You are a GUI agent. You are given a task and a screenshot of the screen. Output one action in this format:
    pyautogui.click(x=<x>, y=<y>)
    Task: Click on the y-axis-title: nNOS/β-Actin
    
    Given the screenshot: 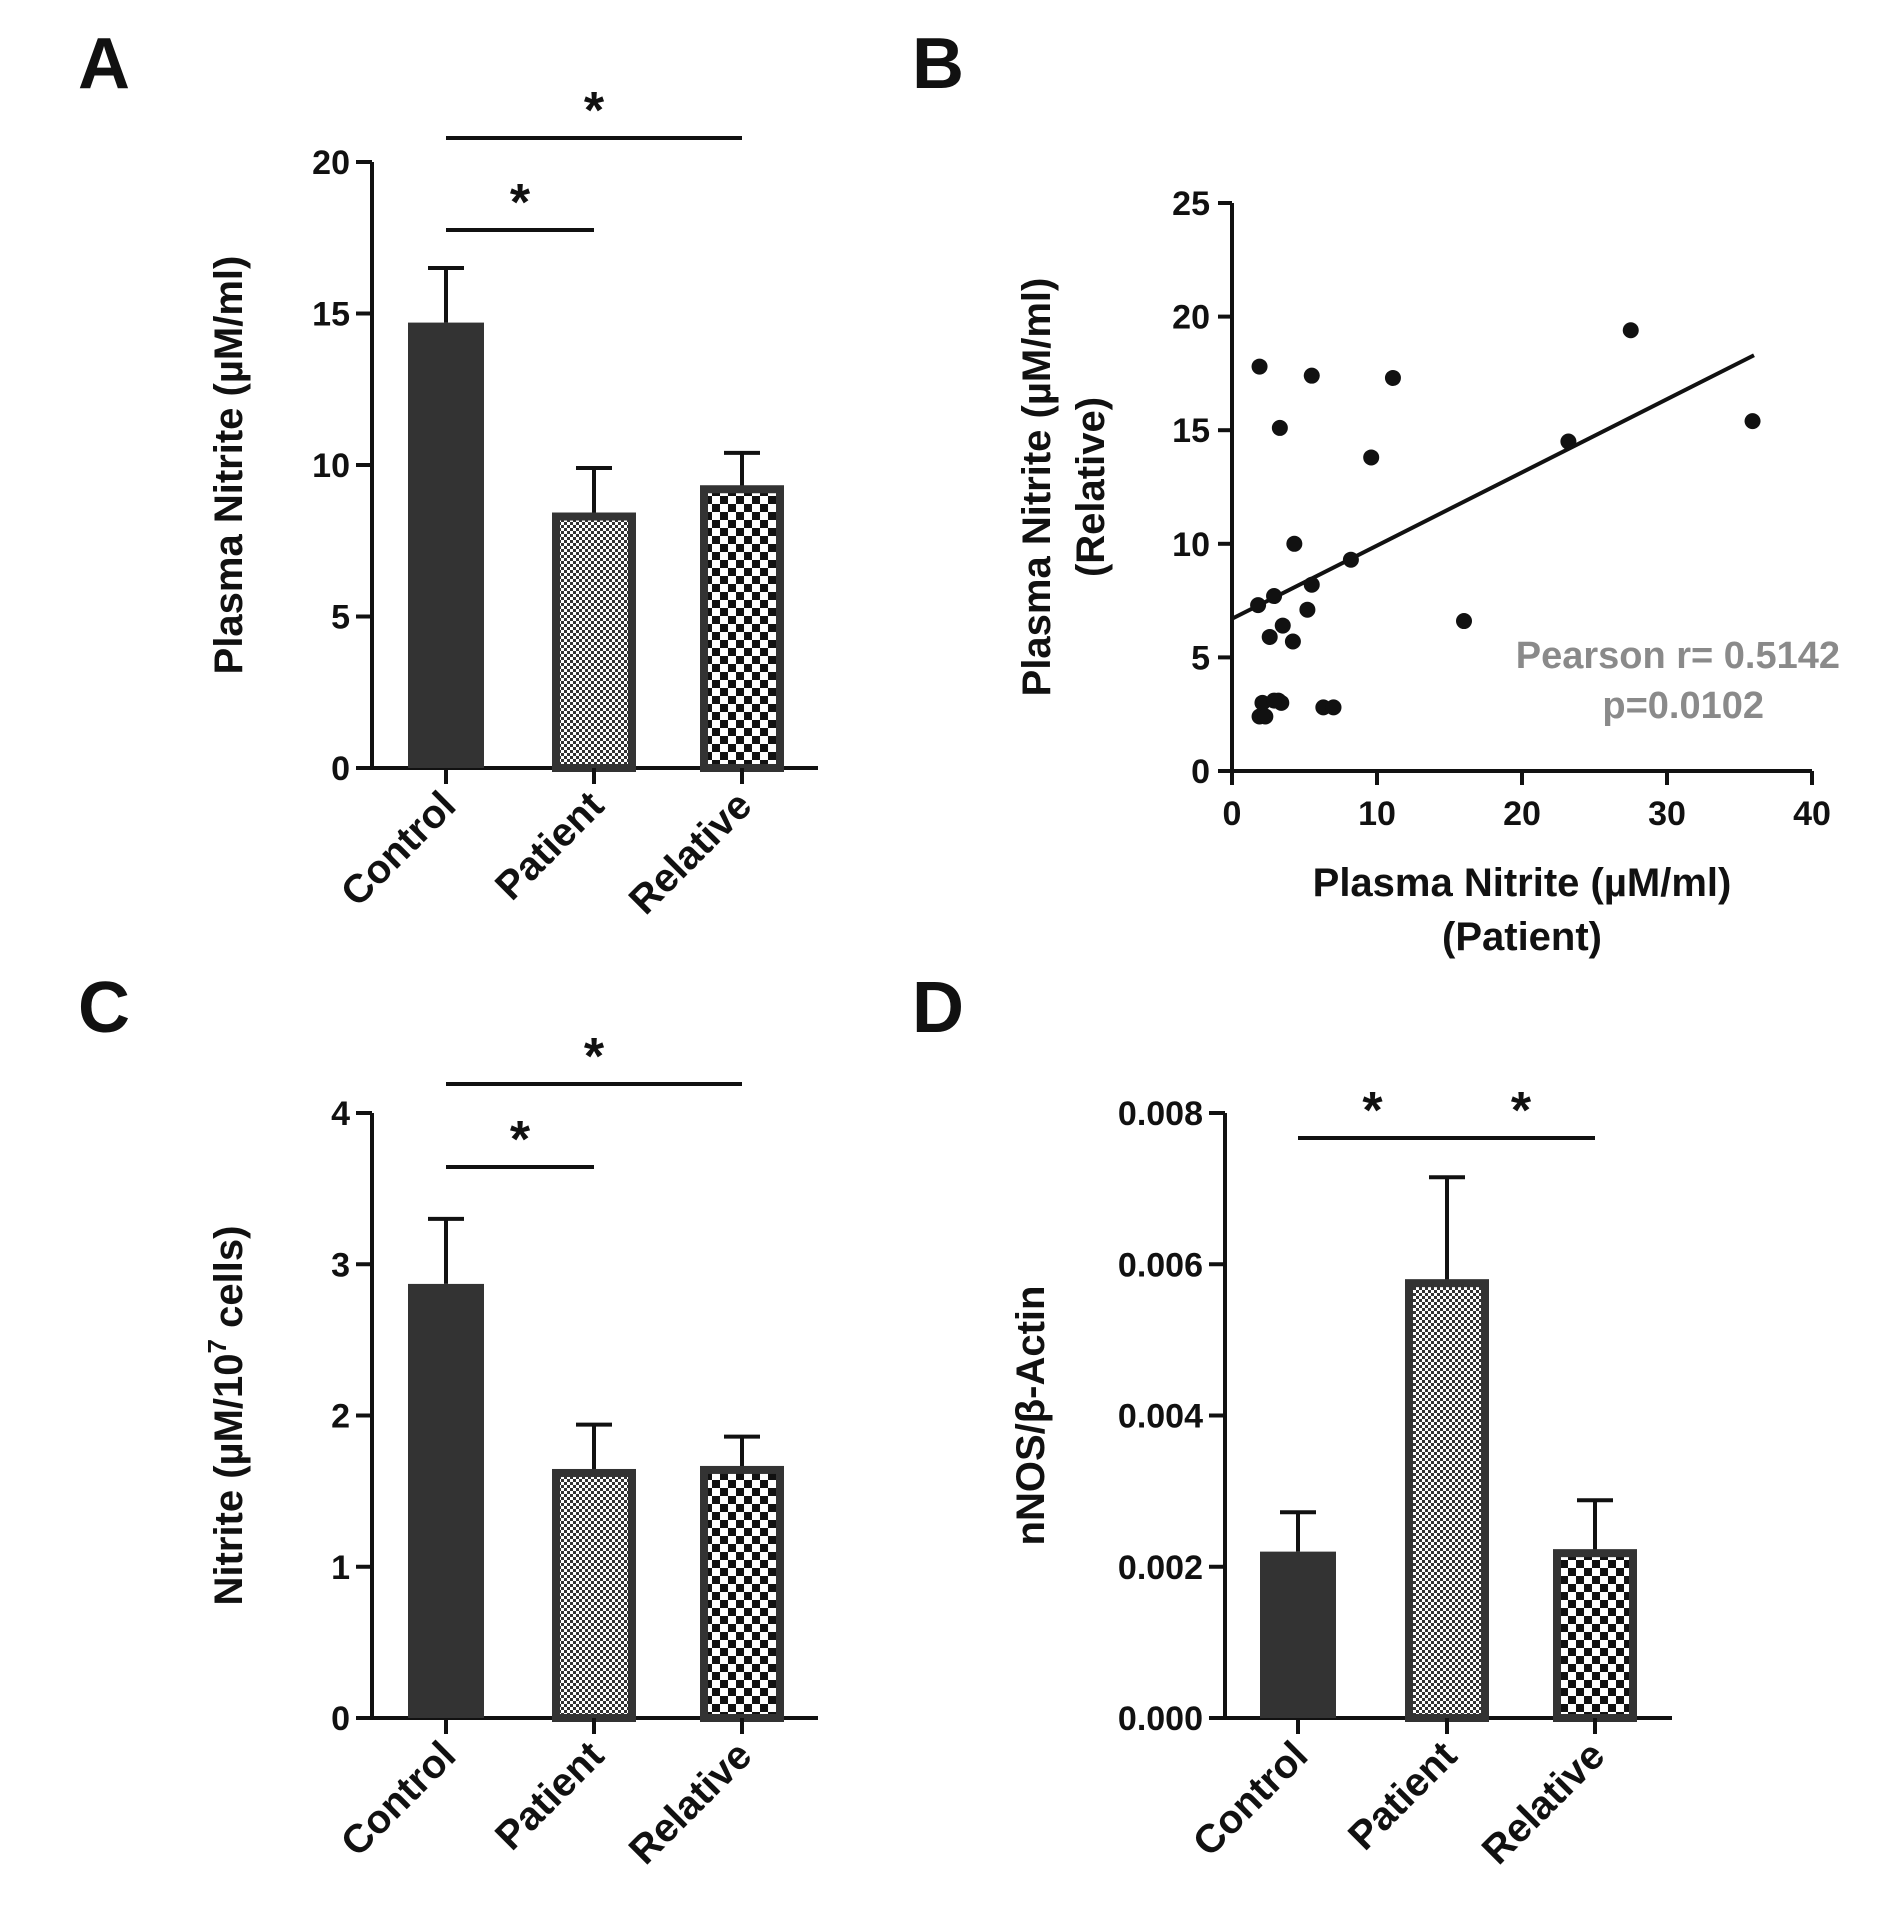 What is the action you would take?
    pyautogui.click(x=1031, y=1416)
    